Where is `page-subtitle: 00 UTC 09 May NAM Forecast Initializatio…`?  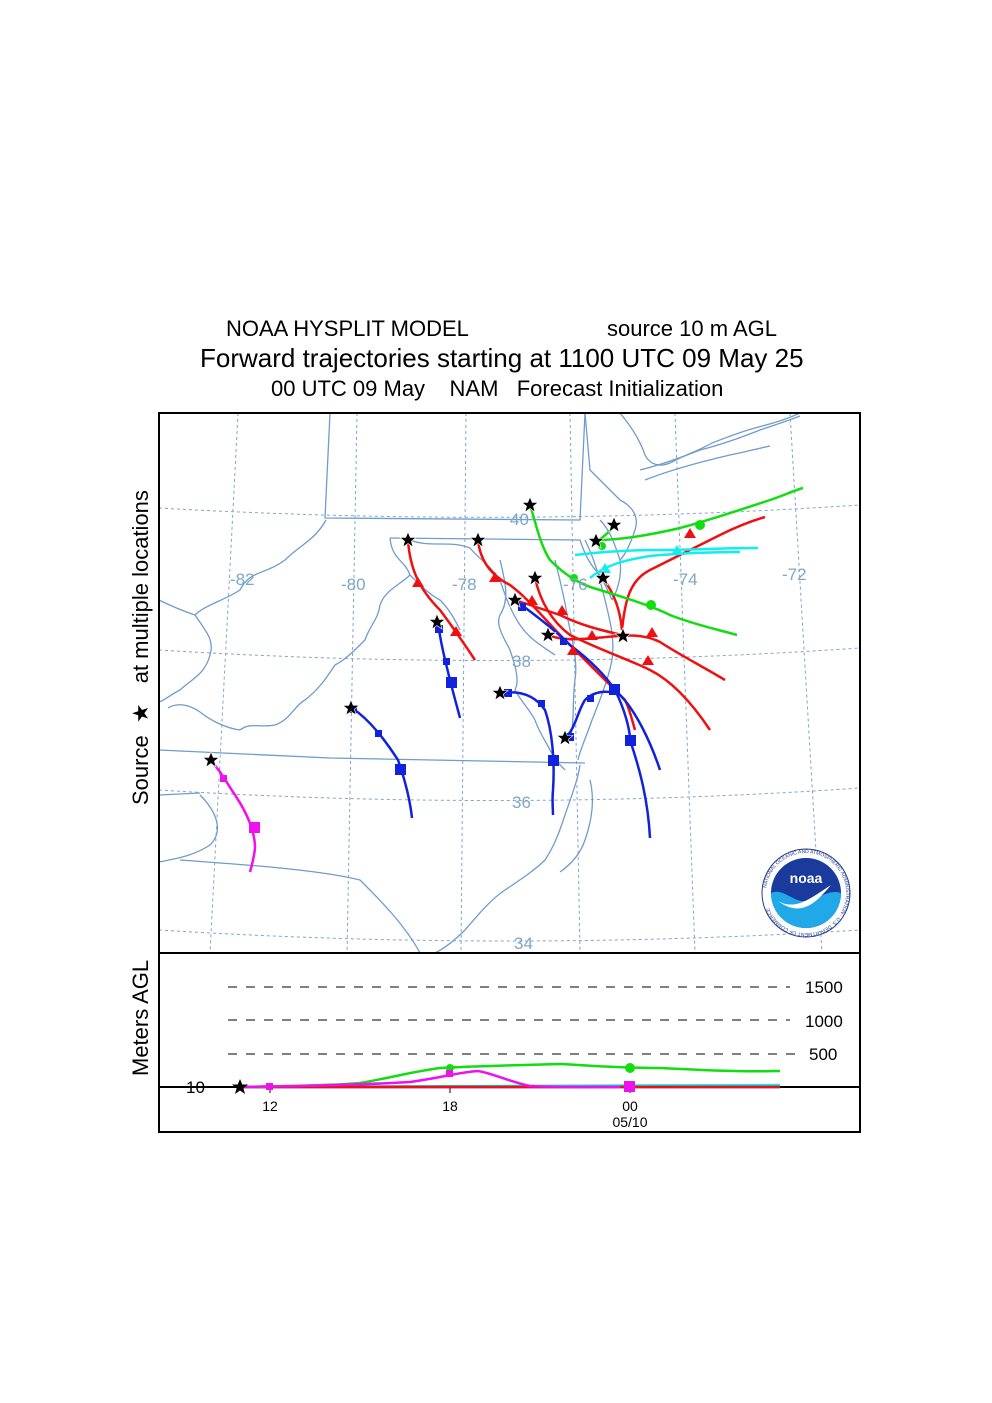
page-subtitle: 00 UTC 09 May NAM Forecast Initializatio… is located at coordinates (497, 388).